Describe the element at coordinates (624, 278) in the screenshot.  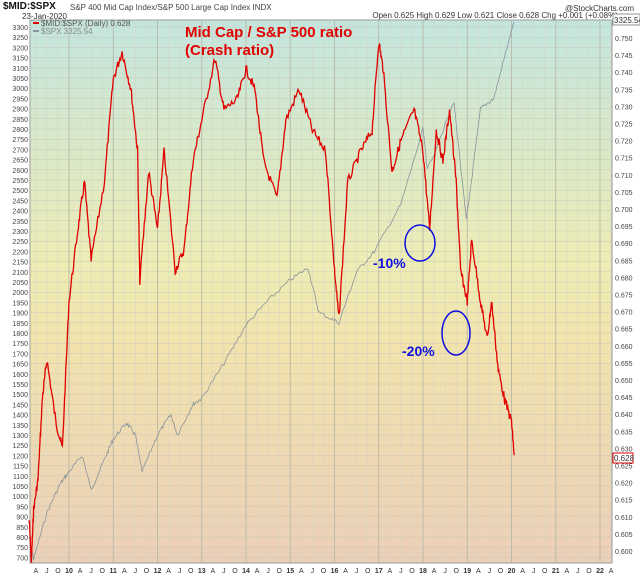
I see `right-tick-label: 0.680` at that location.